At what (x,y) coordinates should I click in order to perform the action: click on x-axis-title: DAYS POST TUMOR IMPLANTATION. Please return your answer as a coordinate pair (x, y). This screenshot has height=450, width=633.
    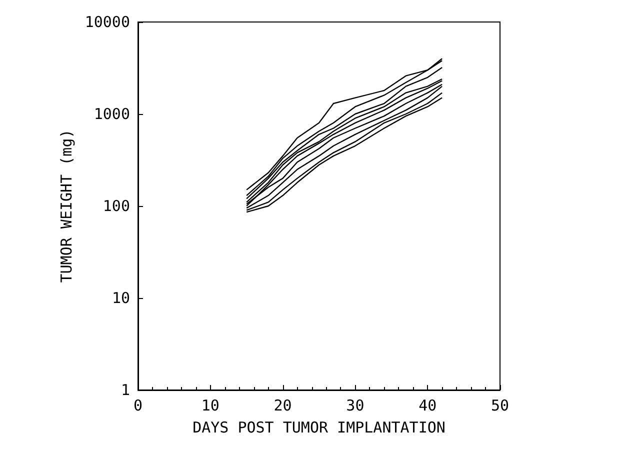
    Looking at the image, I should click on (319, 427).